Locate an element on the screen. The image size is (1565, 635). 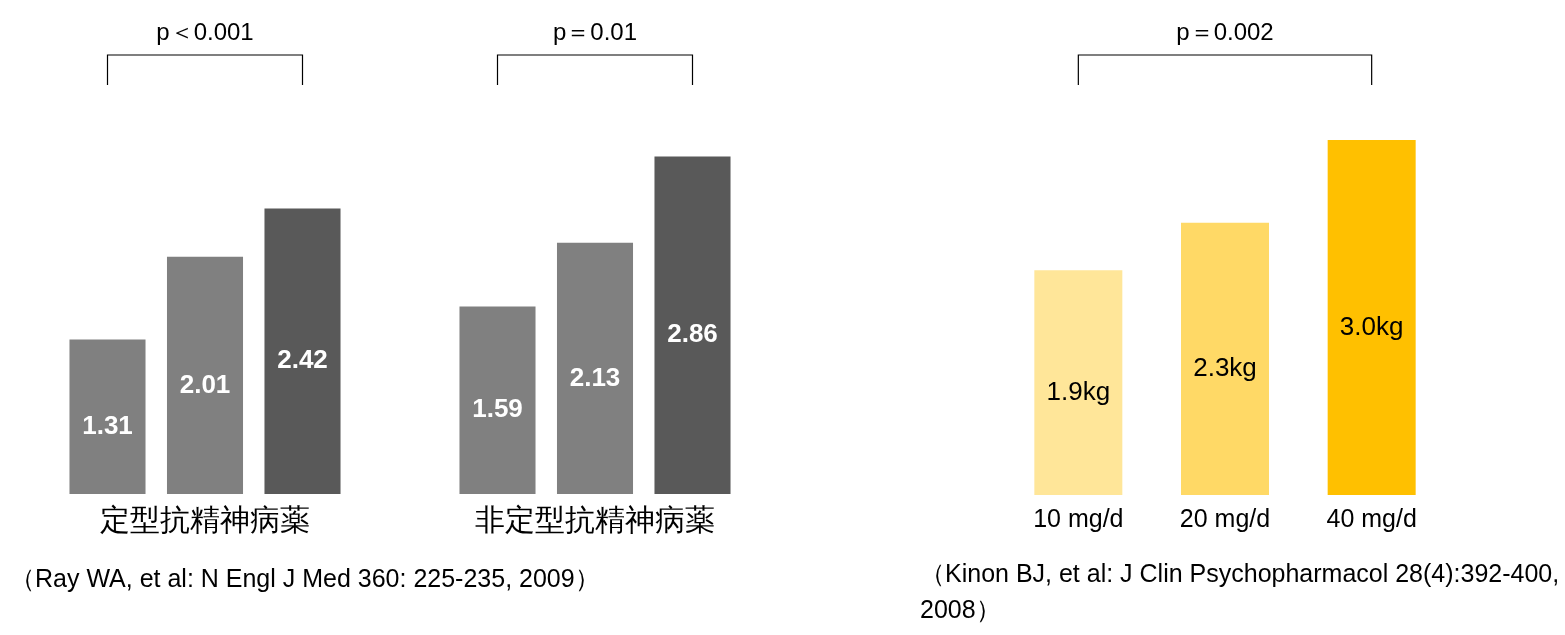
data-label: 2.42 is located at coordinates (302, 359).